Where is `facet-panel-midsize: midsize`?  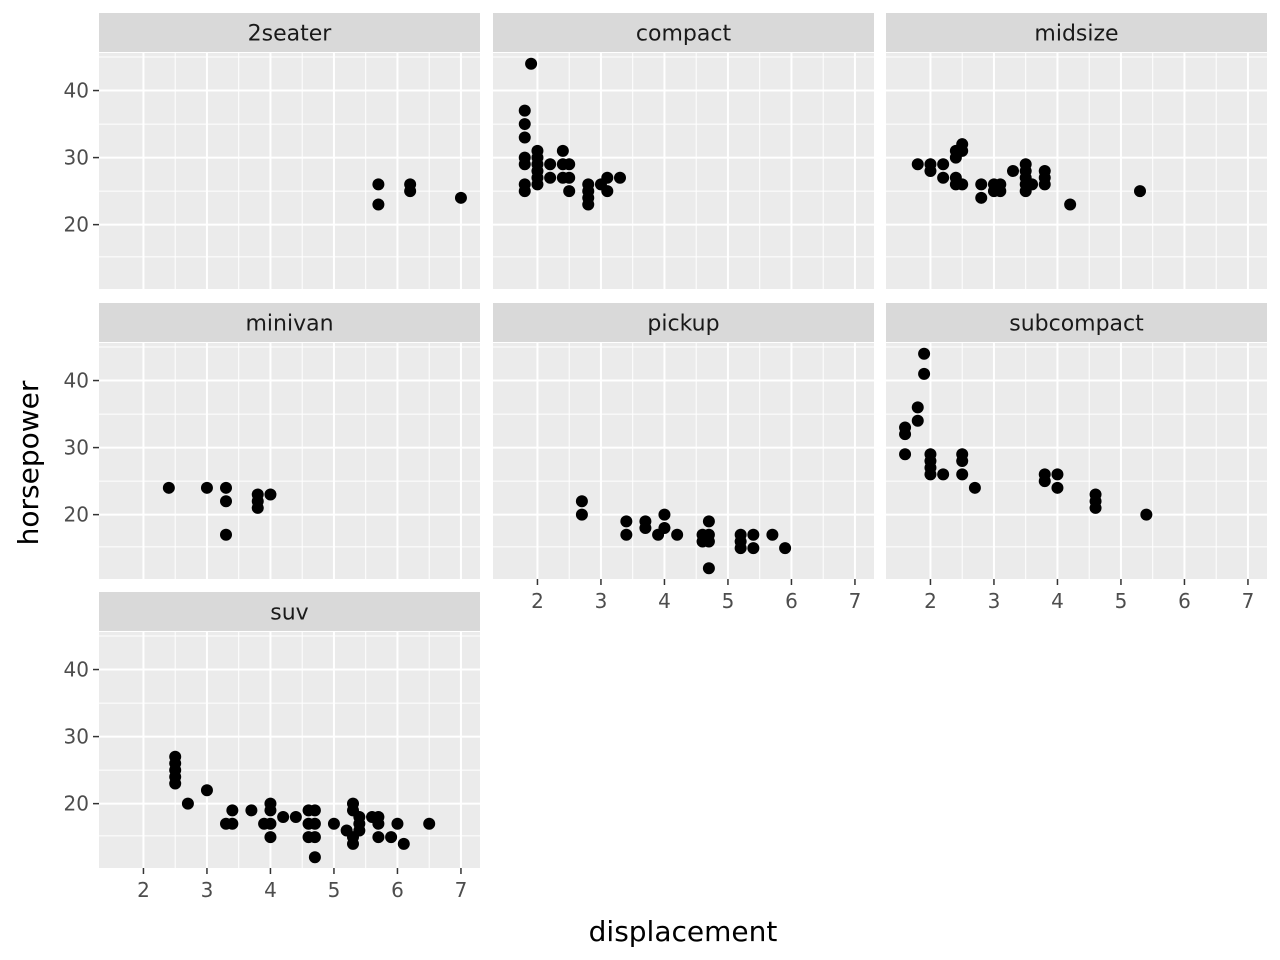 facet-panel-midsize: midsize is located at coordinates (1076, 151).